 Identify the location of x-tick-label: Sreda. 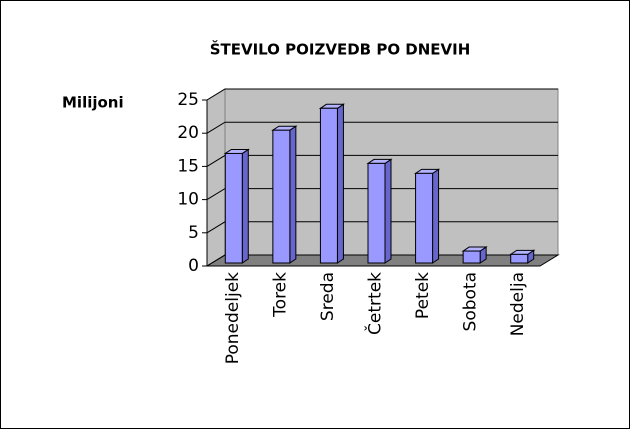
(328, 296).